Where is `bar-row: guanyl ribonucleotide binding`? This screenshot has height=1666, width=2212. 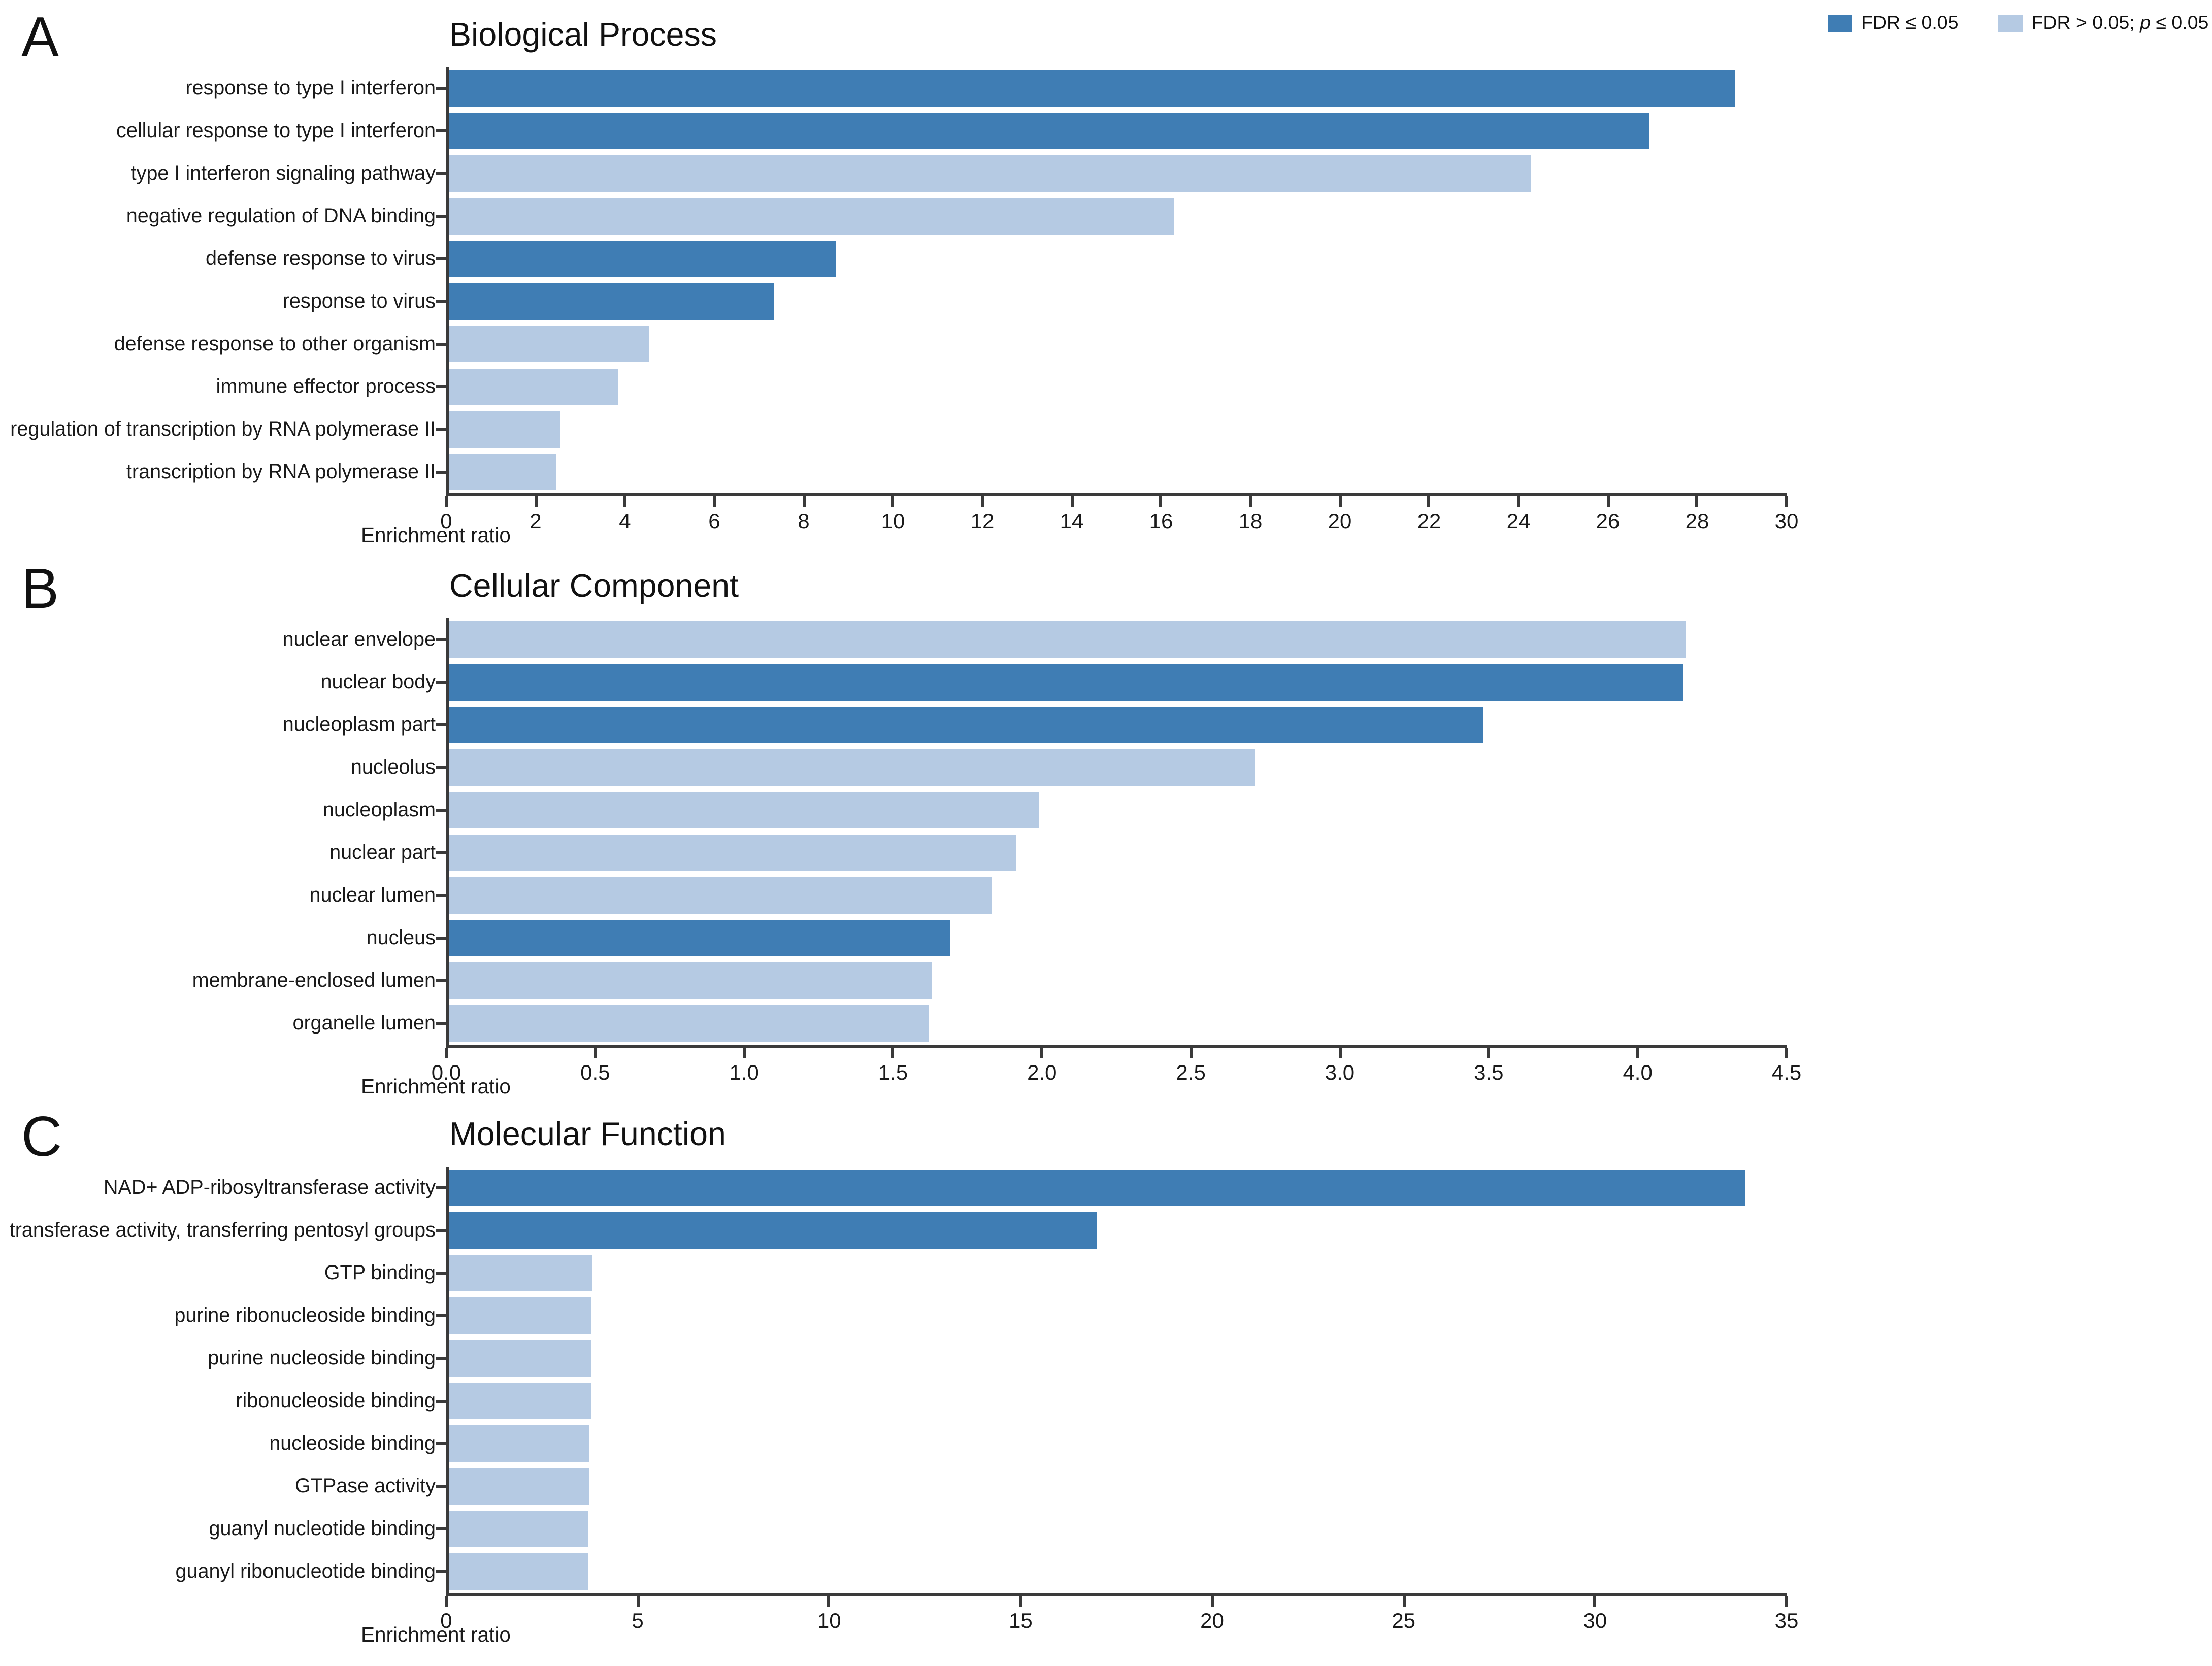 bar-row: guanyl ribonucleotide binding is located at coordinates (892, 1571).